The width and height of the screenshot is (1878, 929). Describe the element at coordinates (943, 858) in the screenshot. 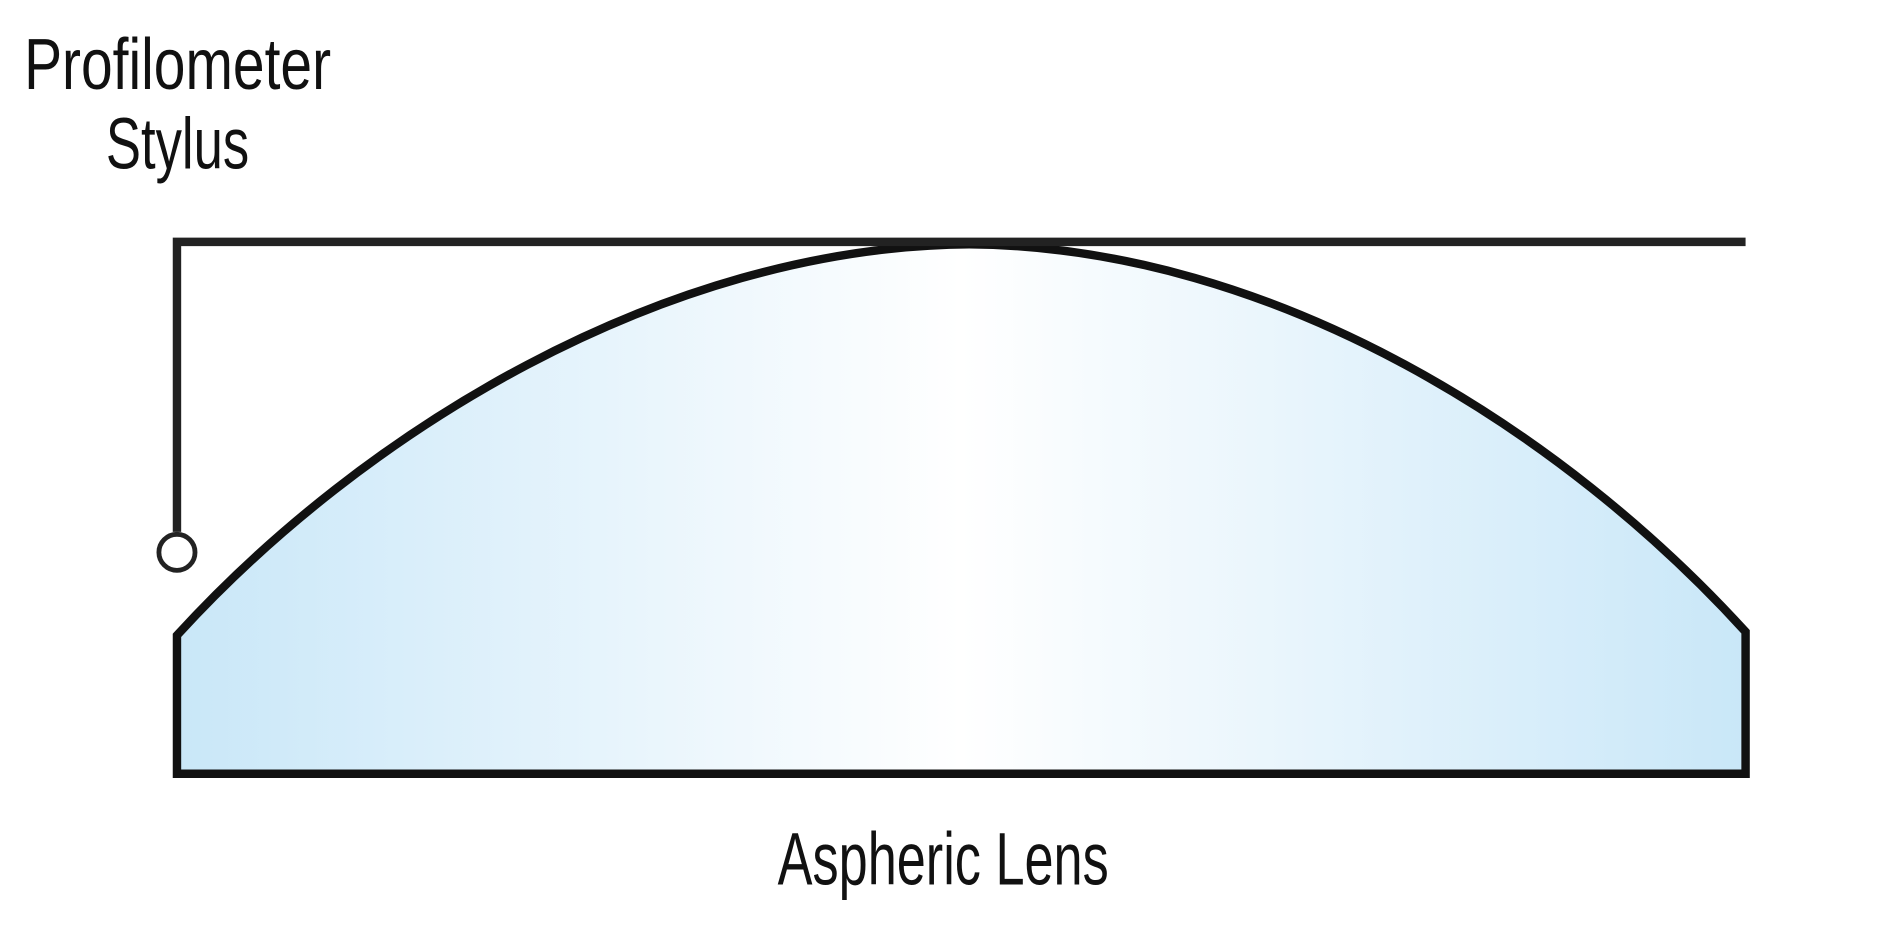

I see `lens-label: Aspheric Lens` at that location.